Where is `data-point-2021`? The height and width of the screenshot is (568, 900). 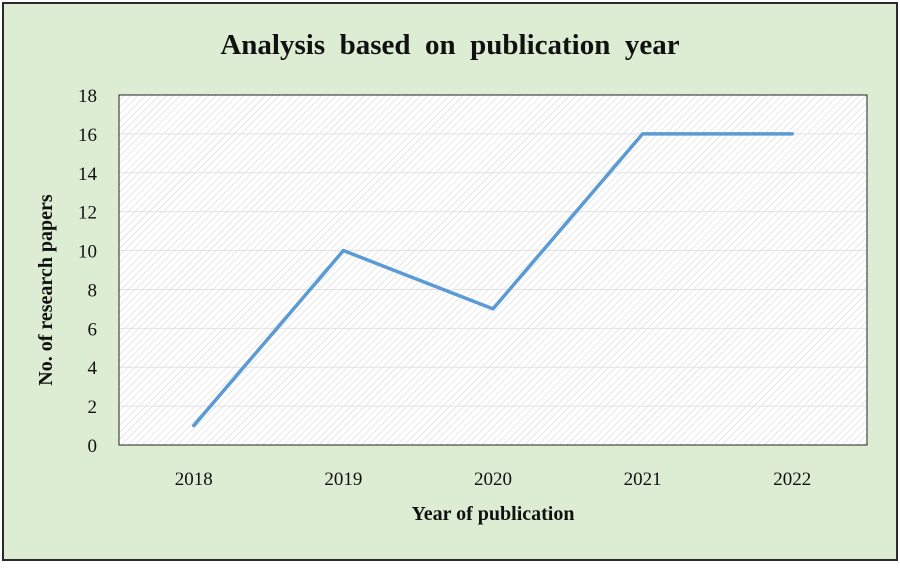 data-point-2021 is located at coordinates (643, 134).